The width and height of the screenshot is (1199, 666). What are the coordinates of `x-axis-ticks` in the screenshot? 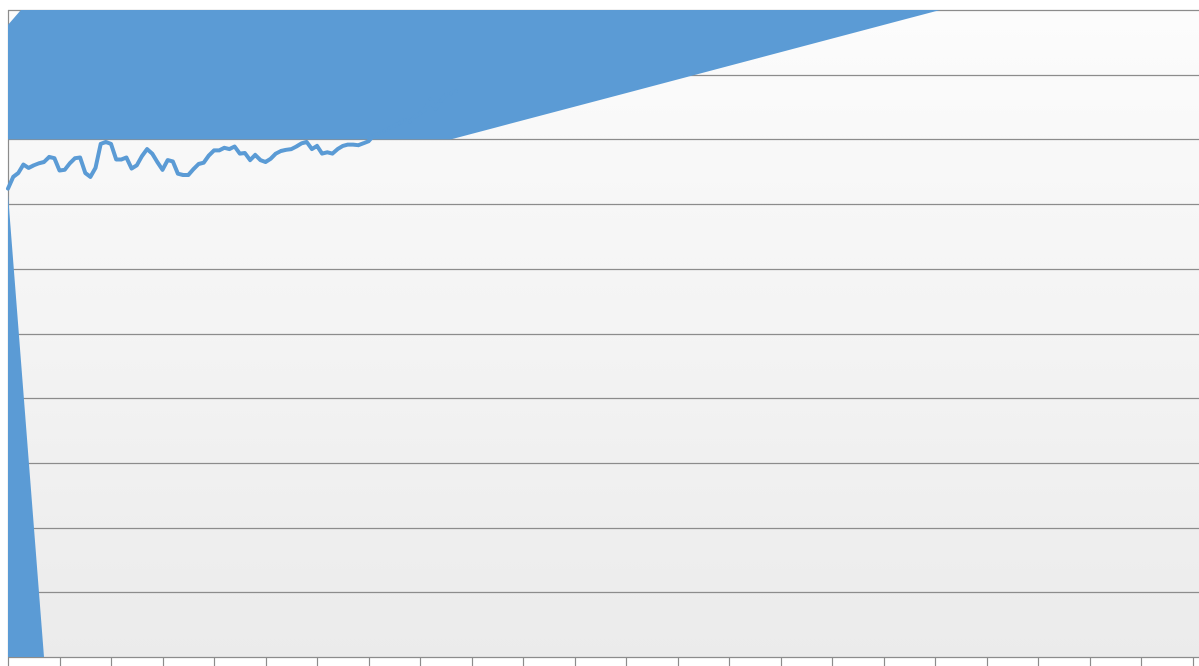 It's located at (627, 661).